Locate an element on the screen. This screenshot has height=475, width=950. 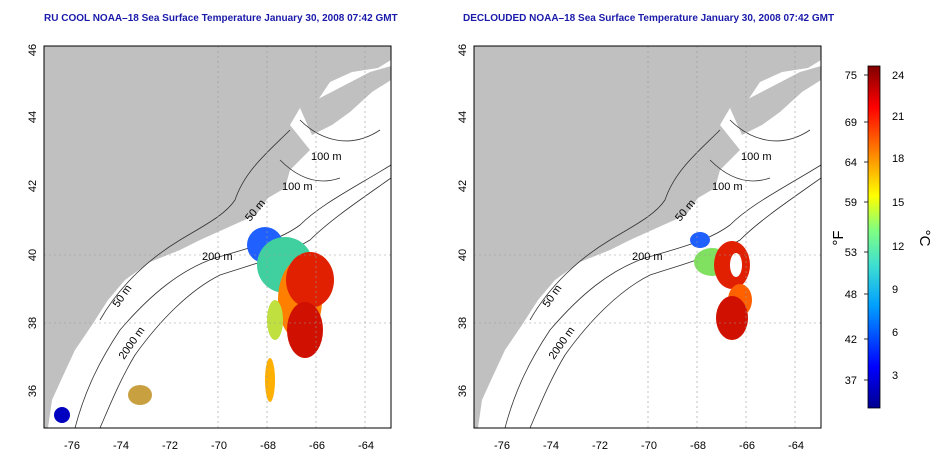
celsius-tick: 24 is located at coordinates (898, 76).